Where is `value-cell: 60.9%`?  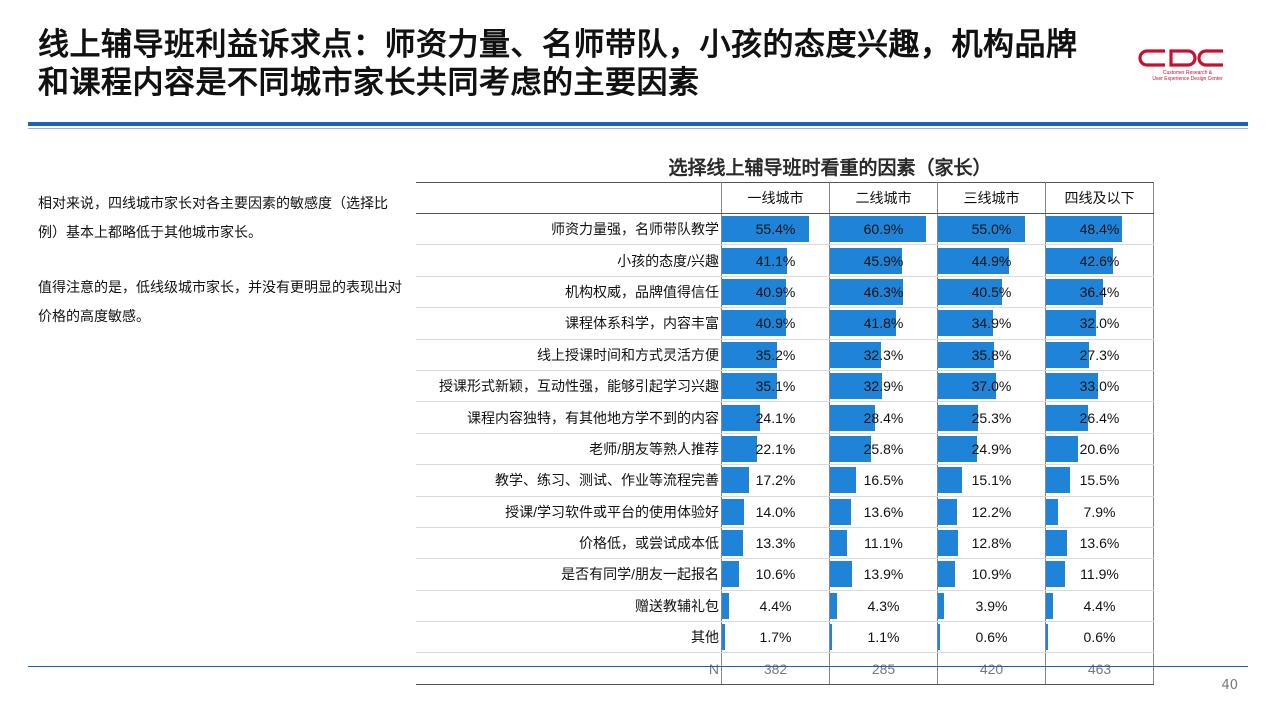
value-cell: 60.9% is located at coordinates (883, 229).